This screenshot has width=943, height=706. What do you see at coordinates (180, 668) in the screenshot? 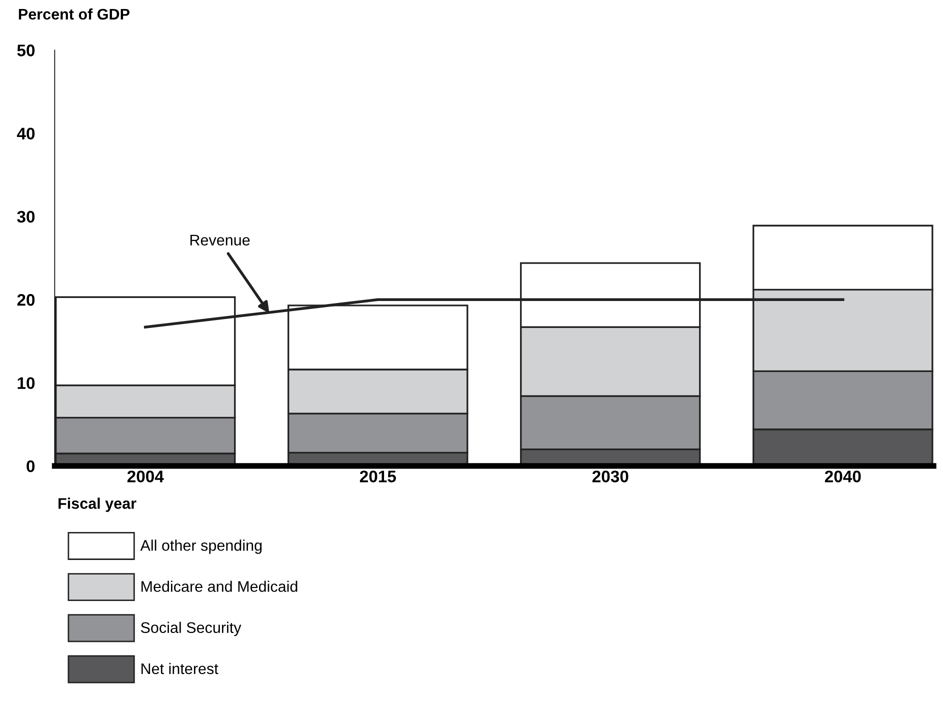
I see `legend-label: Net interest` at bounding box center [180, 668].